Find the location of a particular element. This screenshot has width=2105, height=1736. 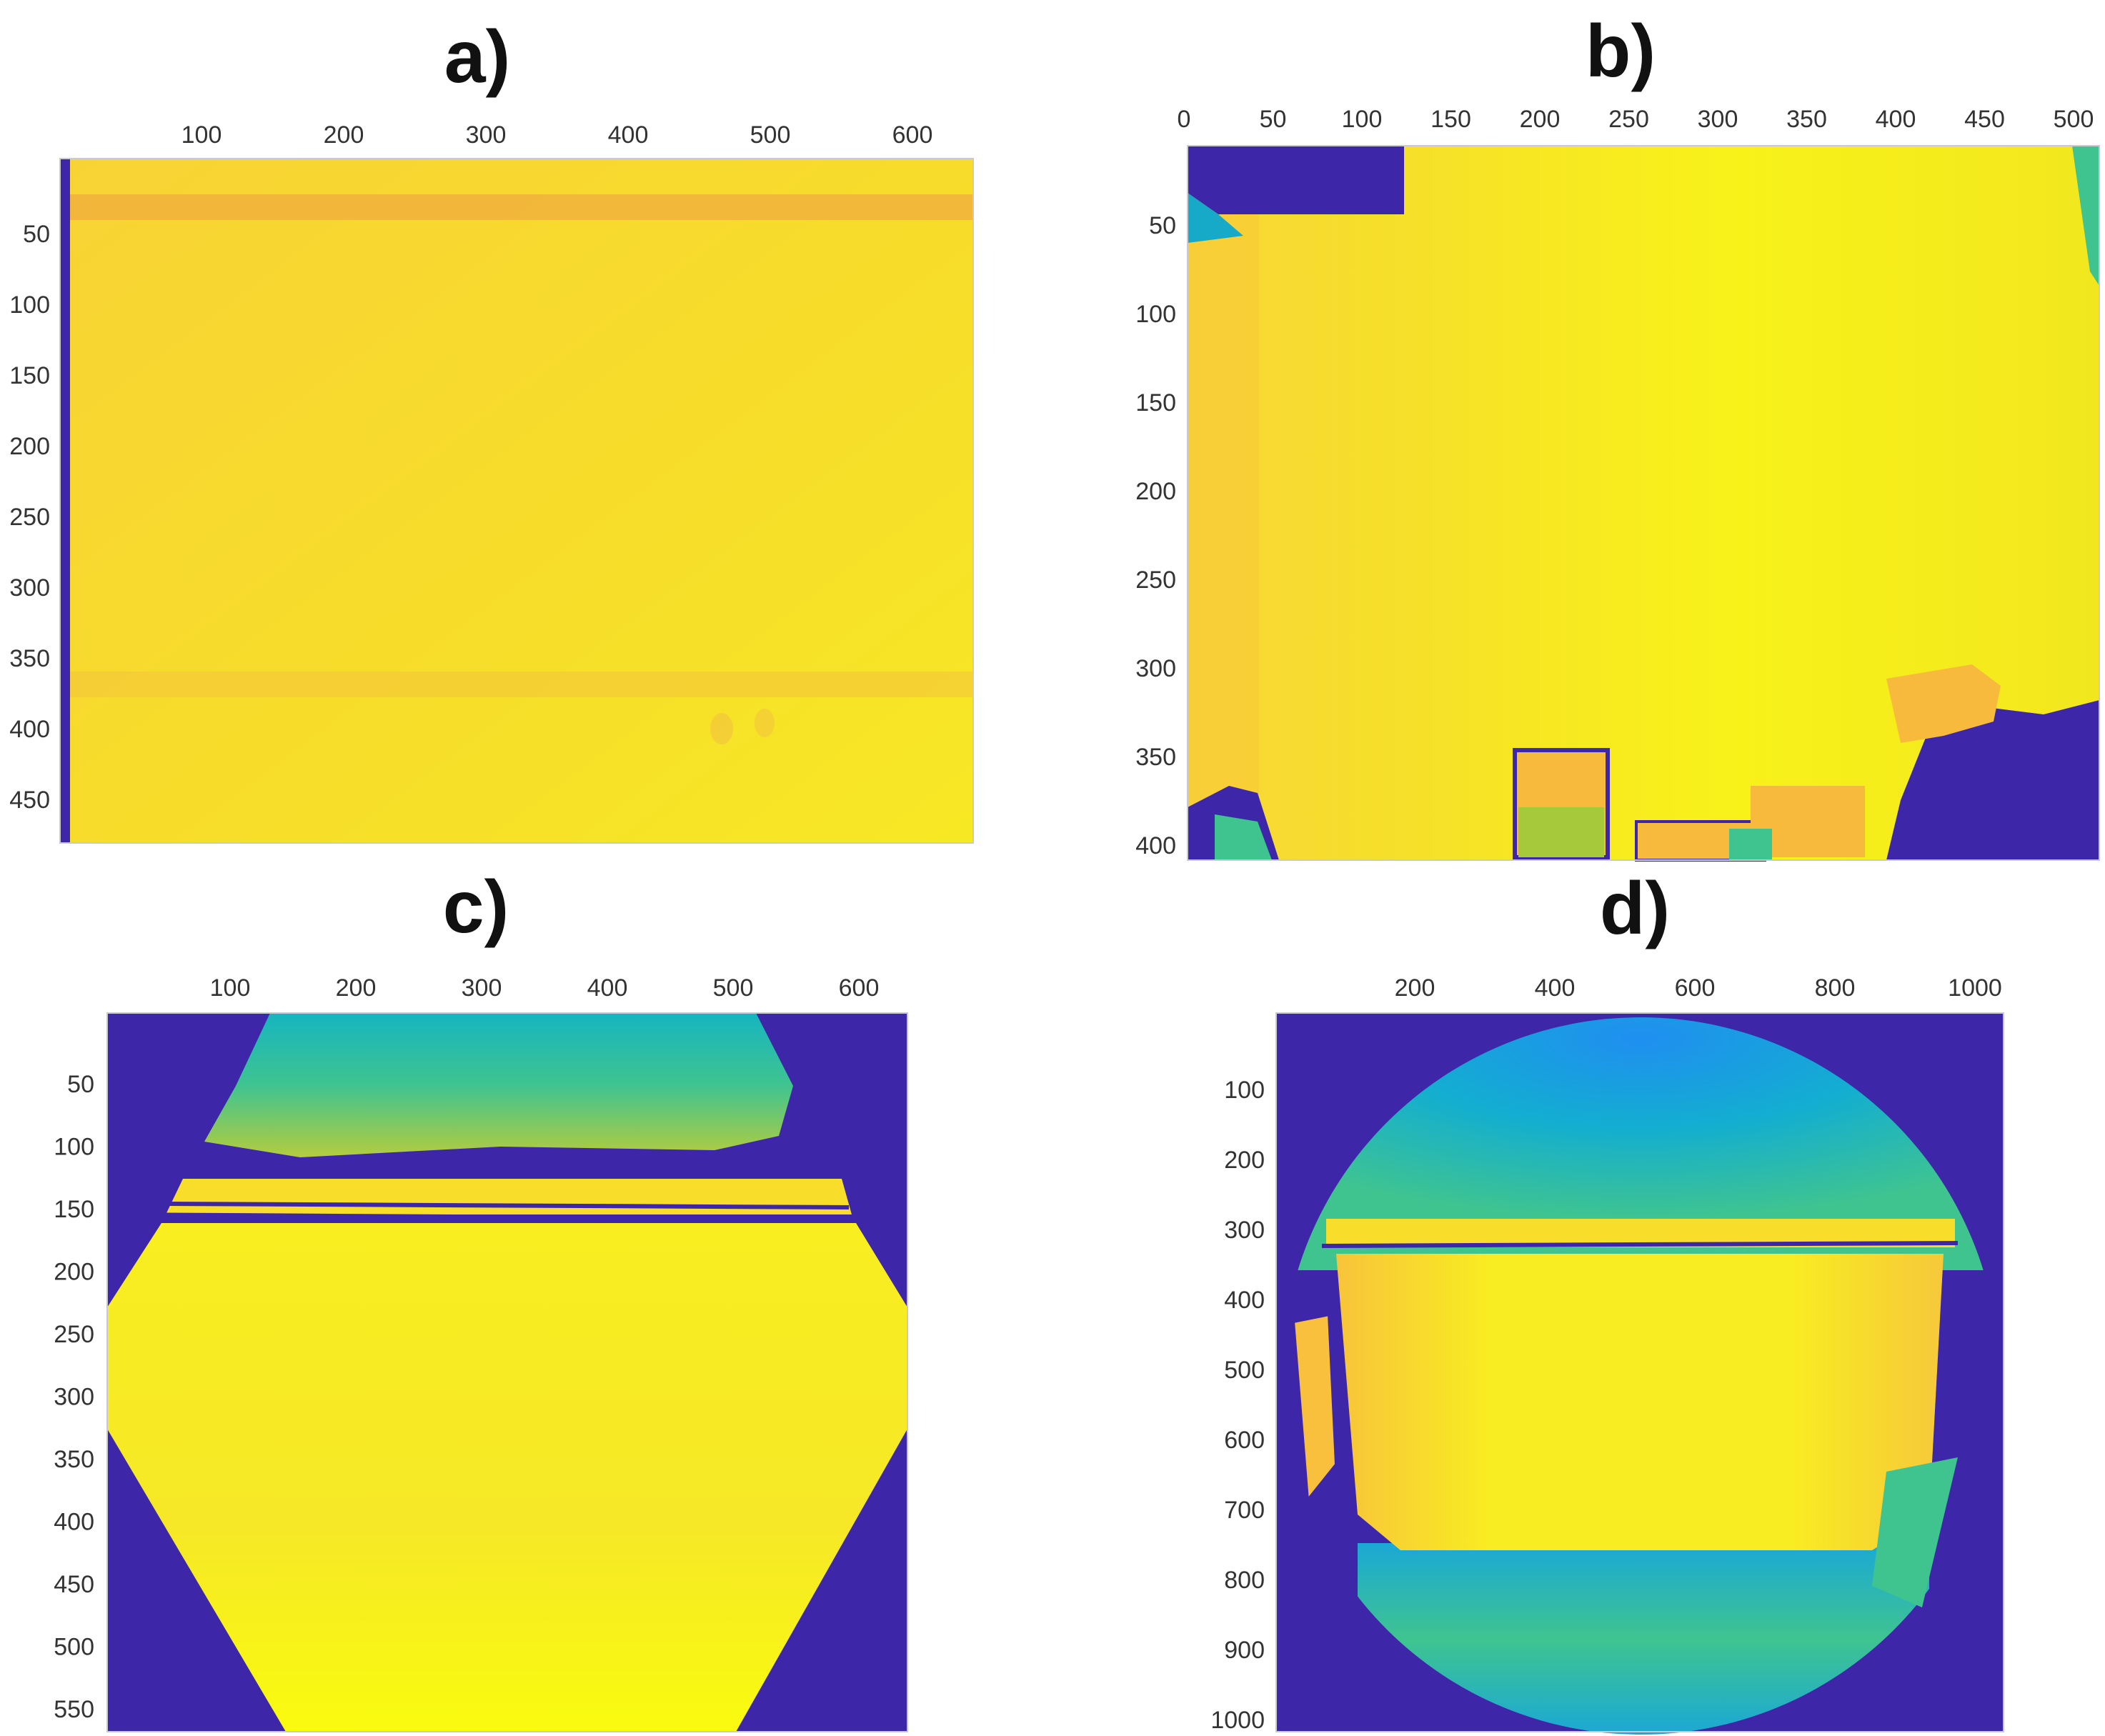

panel-d-y-tick-label: 300 is located at coordinates (1244, 1230).